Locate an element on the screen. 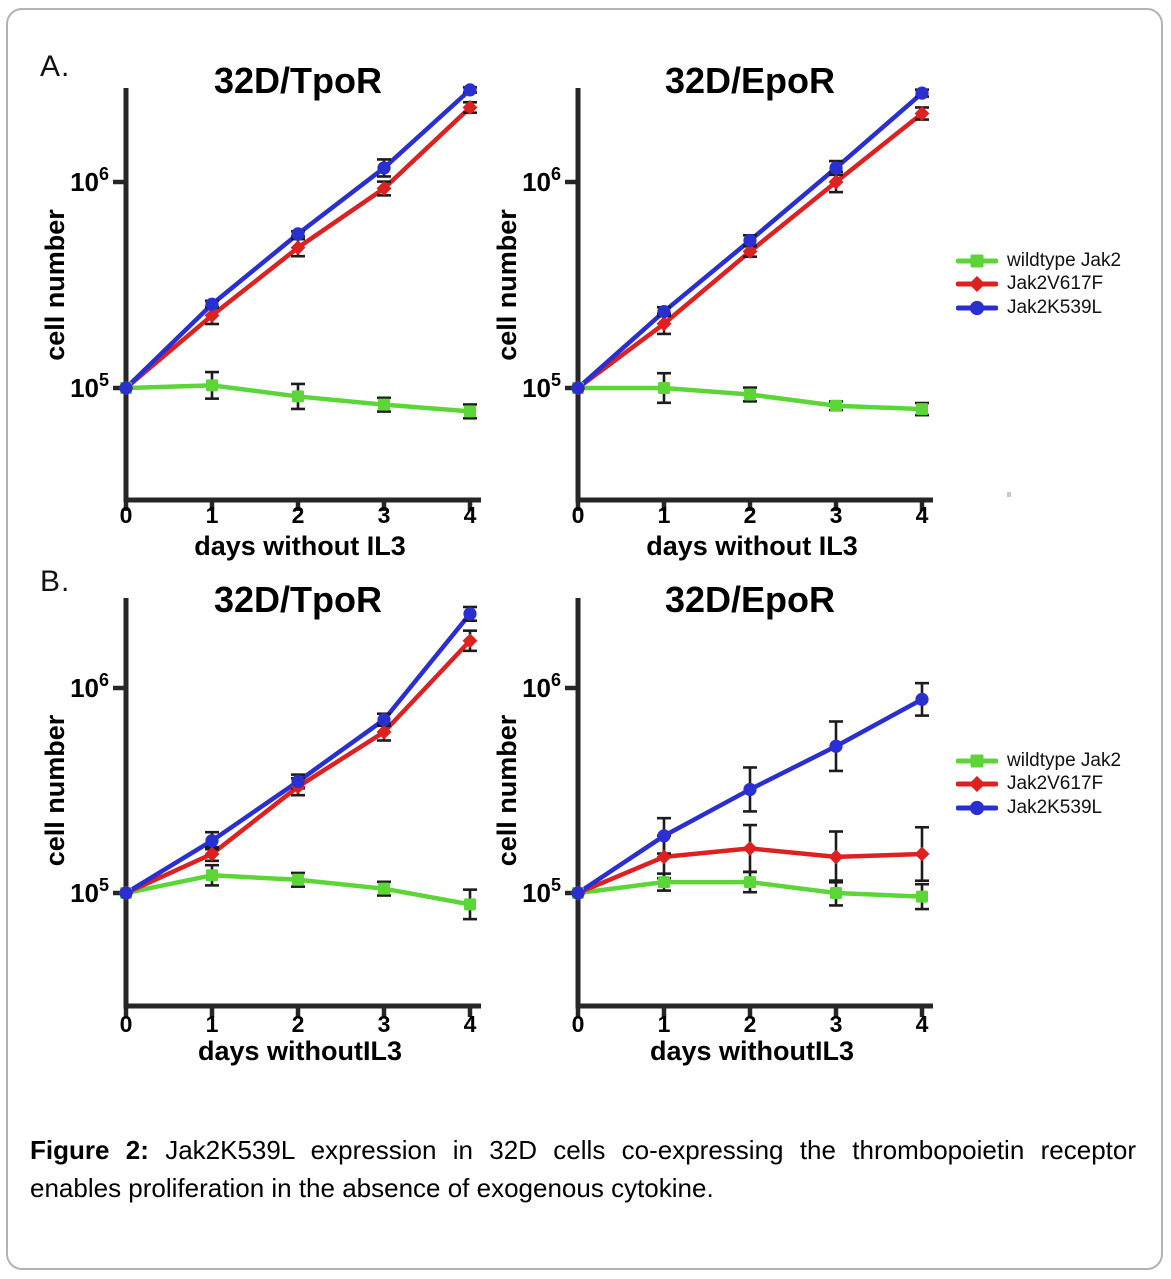 This screenshot has height=1279, width=1171. legend-panel-a: wildtype Jak2 Jak2V617F Jak2K539L is located at coordinates (1058, 284).